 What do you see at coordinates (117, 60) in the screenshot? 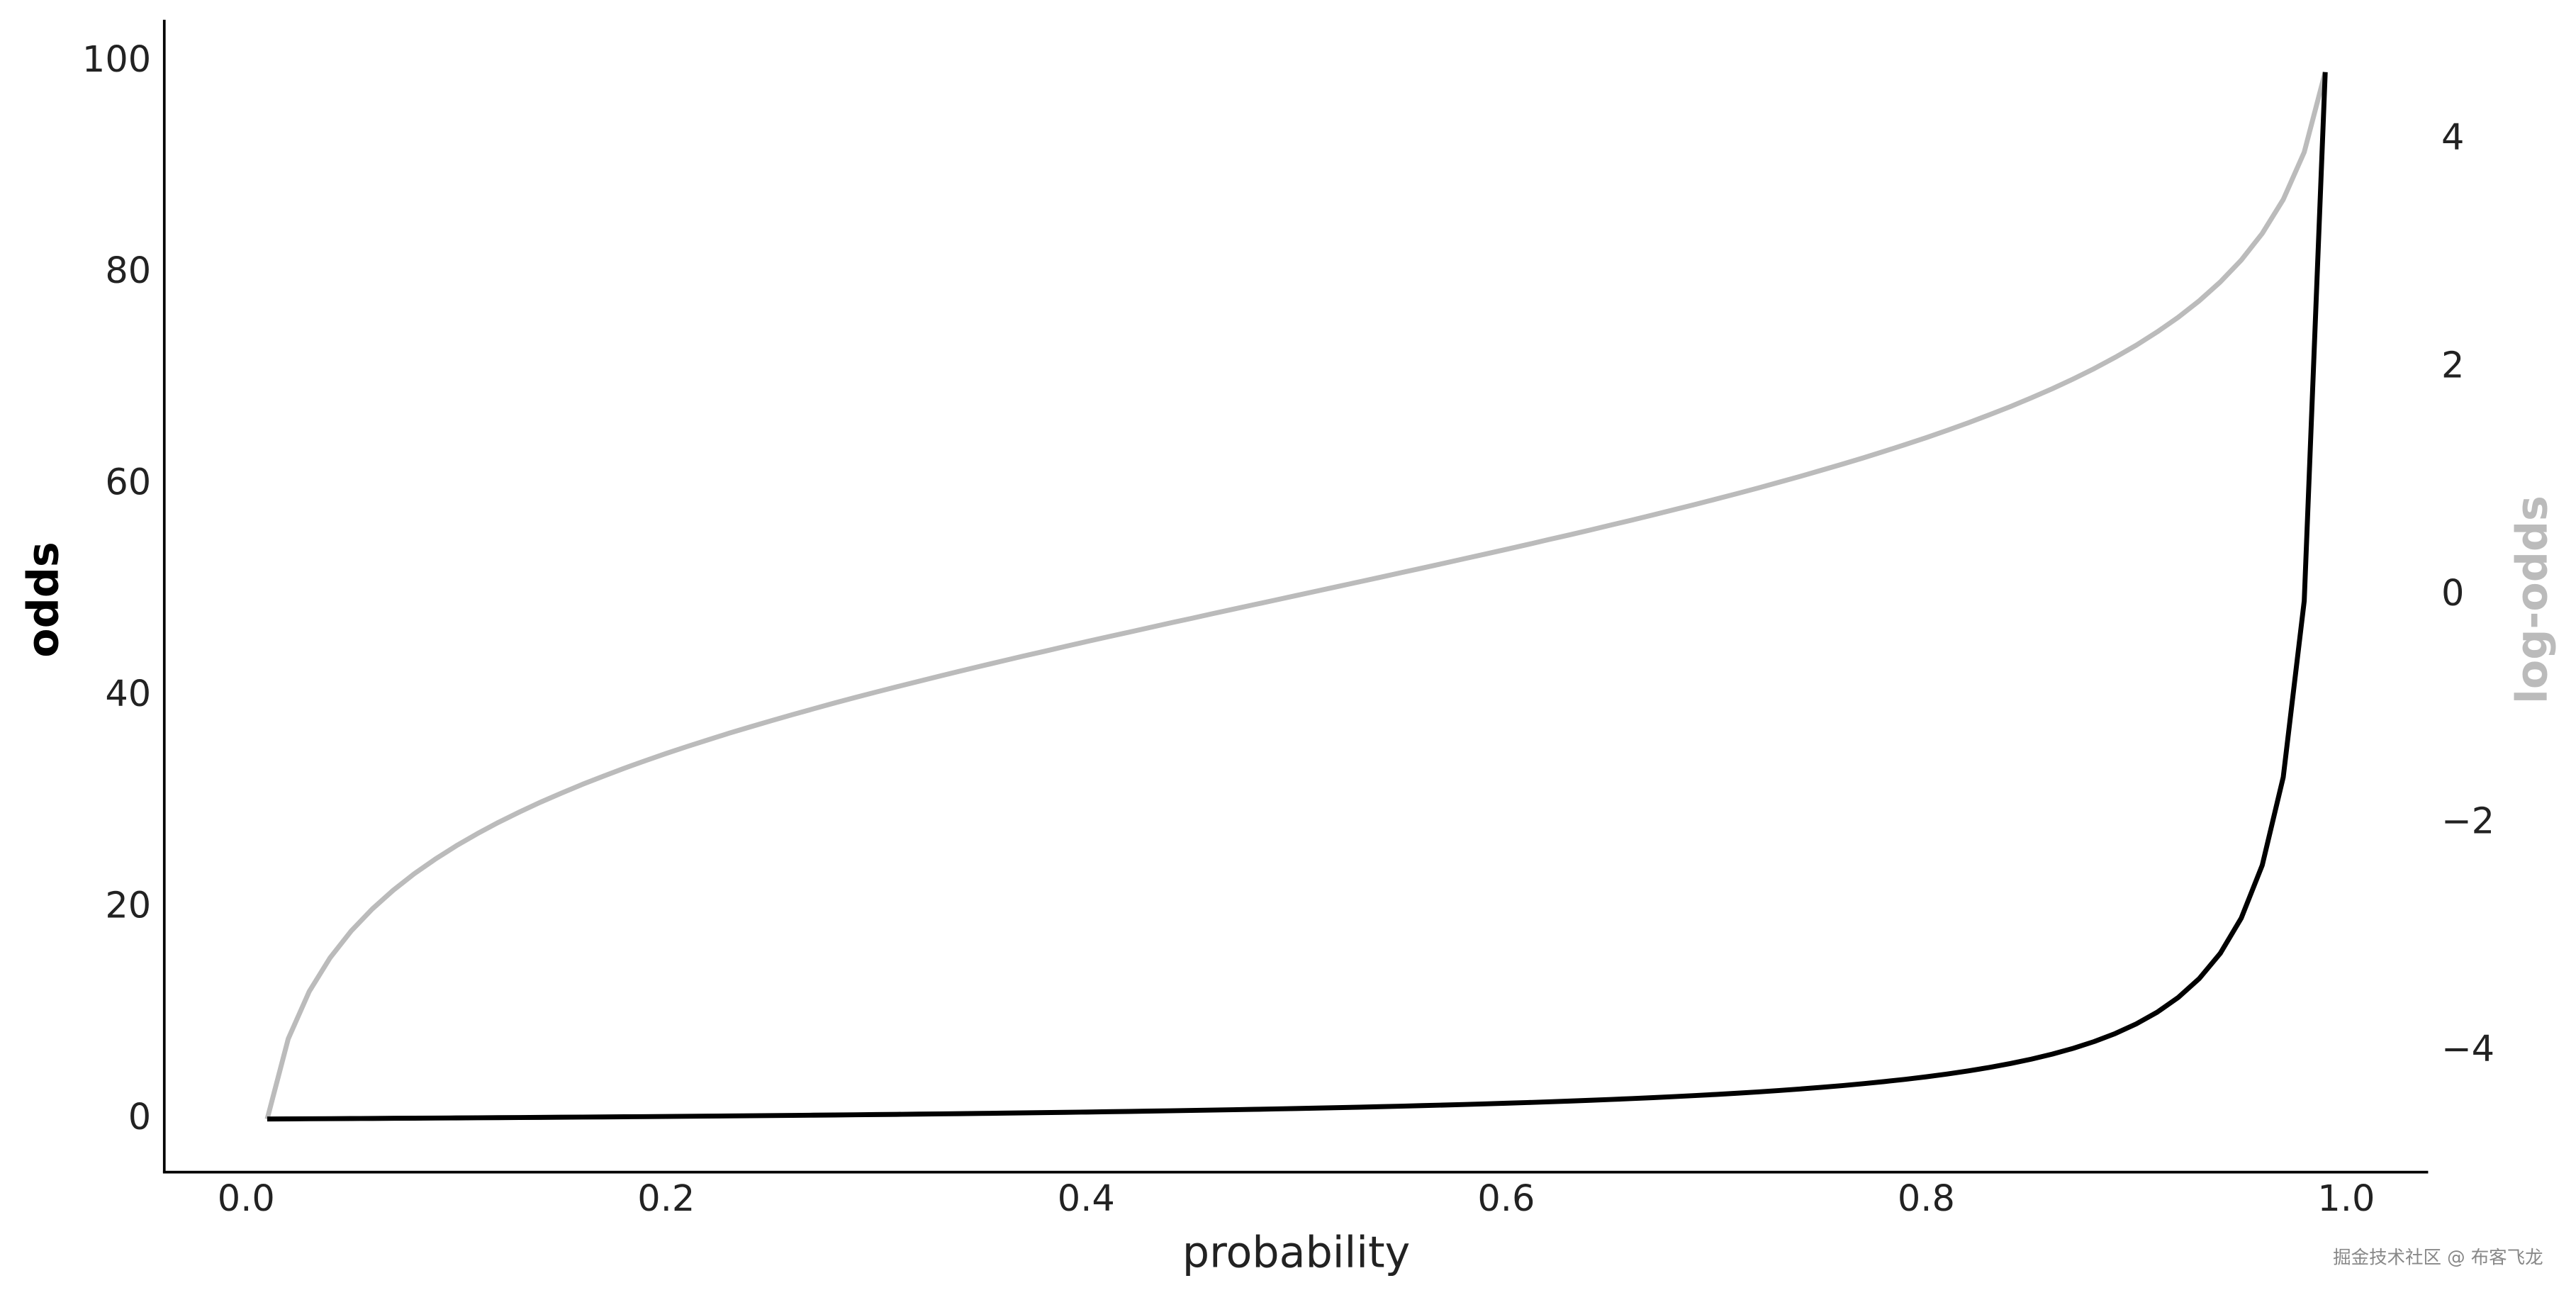
I see `y-tick-label: 100` at bounding box center [117, 60].